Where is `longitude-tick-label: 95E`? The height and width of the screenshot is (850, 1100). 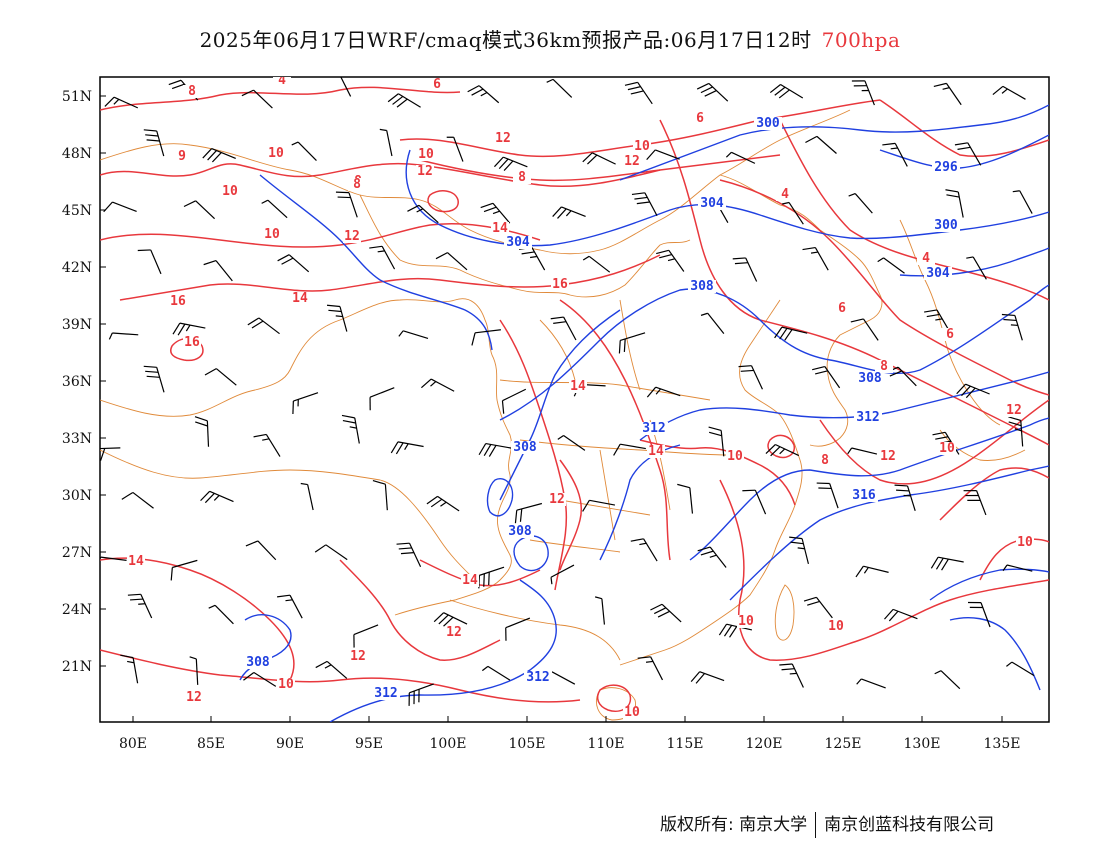 longitude-tick-label: 95E is located at coordinates (369, 744).